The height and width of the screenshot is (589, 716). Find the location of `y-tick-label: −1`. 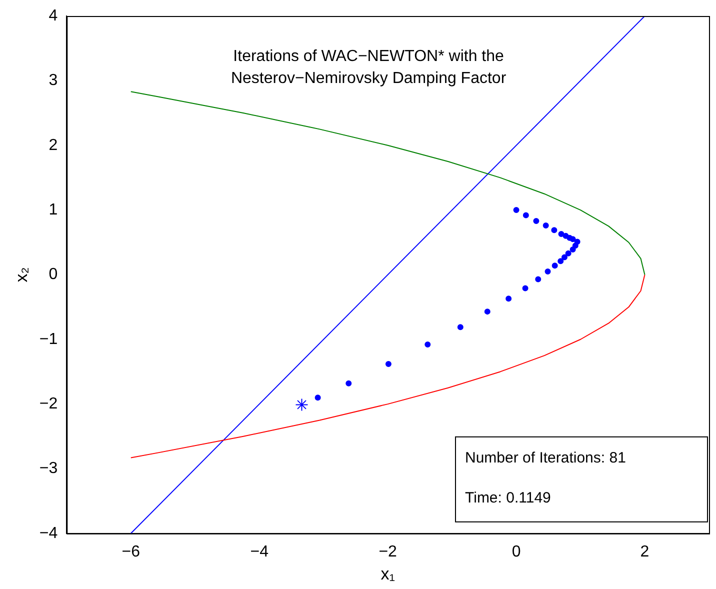

y-tick-label: −1 is located at coordinates (48, 339).